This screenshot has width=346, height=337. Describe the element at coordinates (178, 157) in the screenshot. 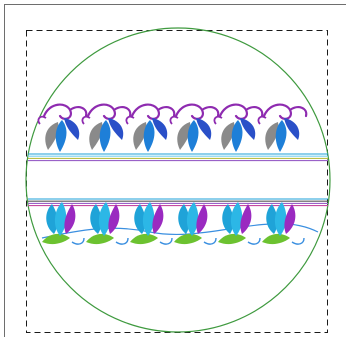

I see `upper-stripe-band` at that location.